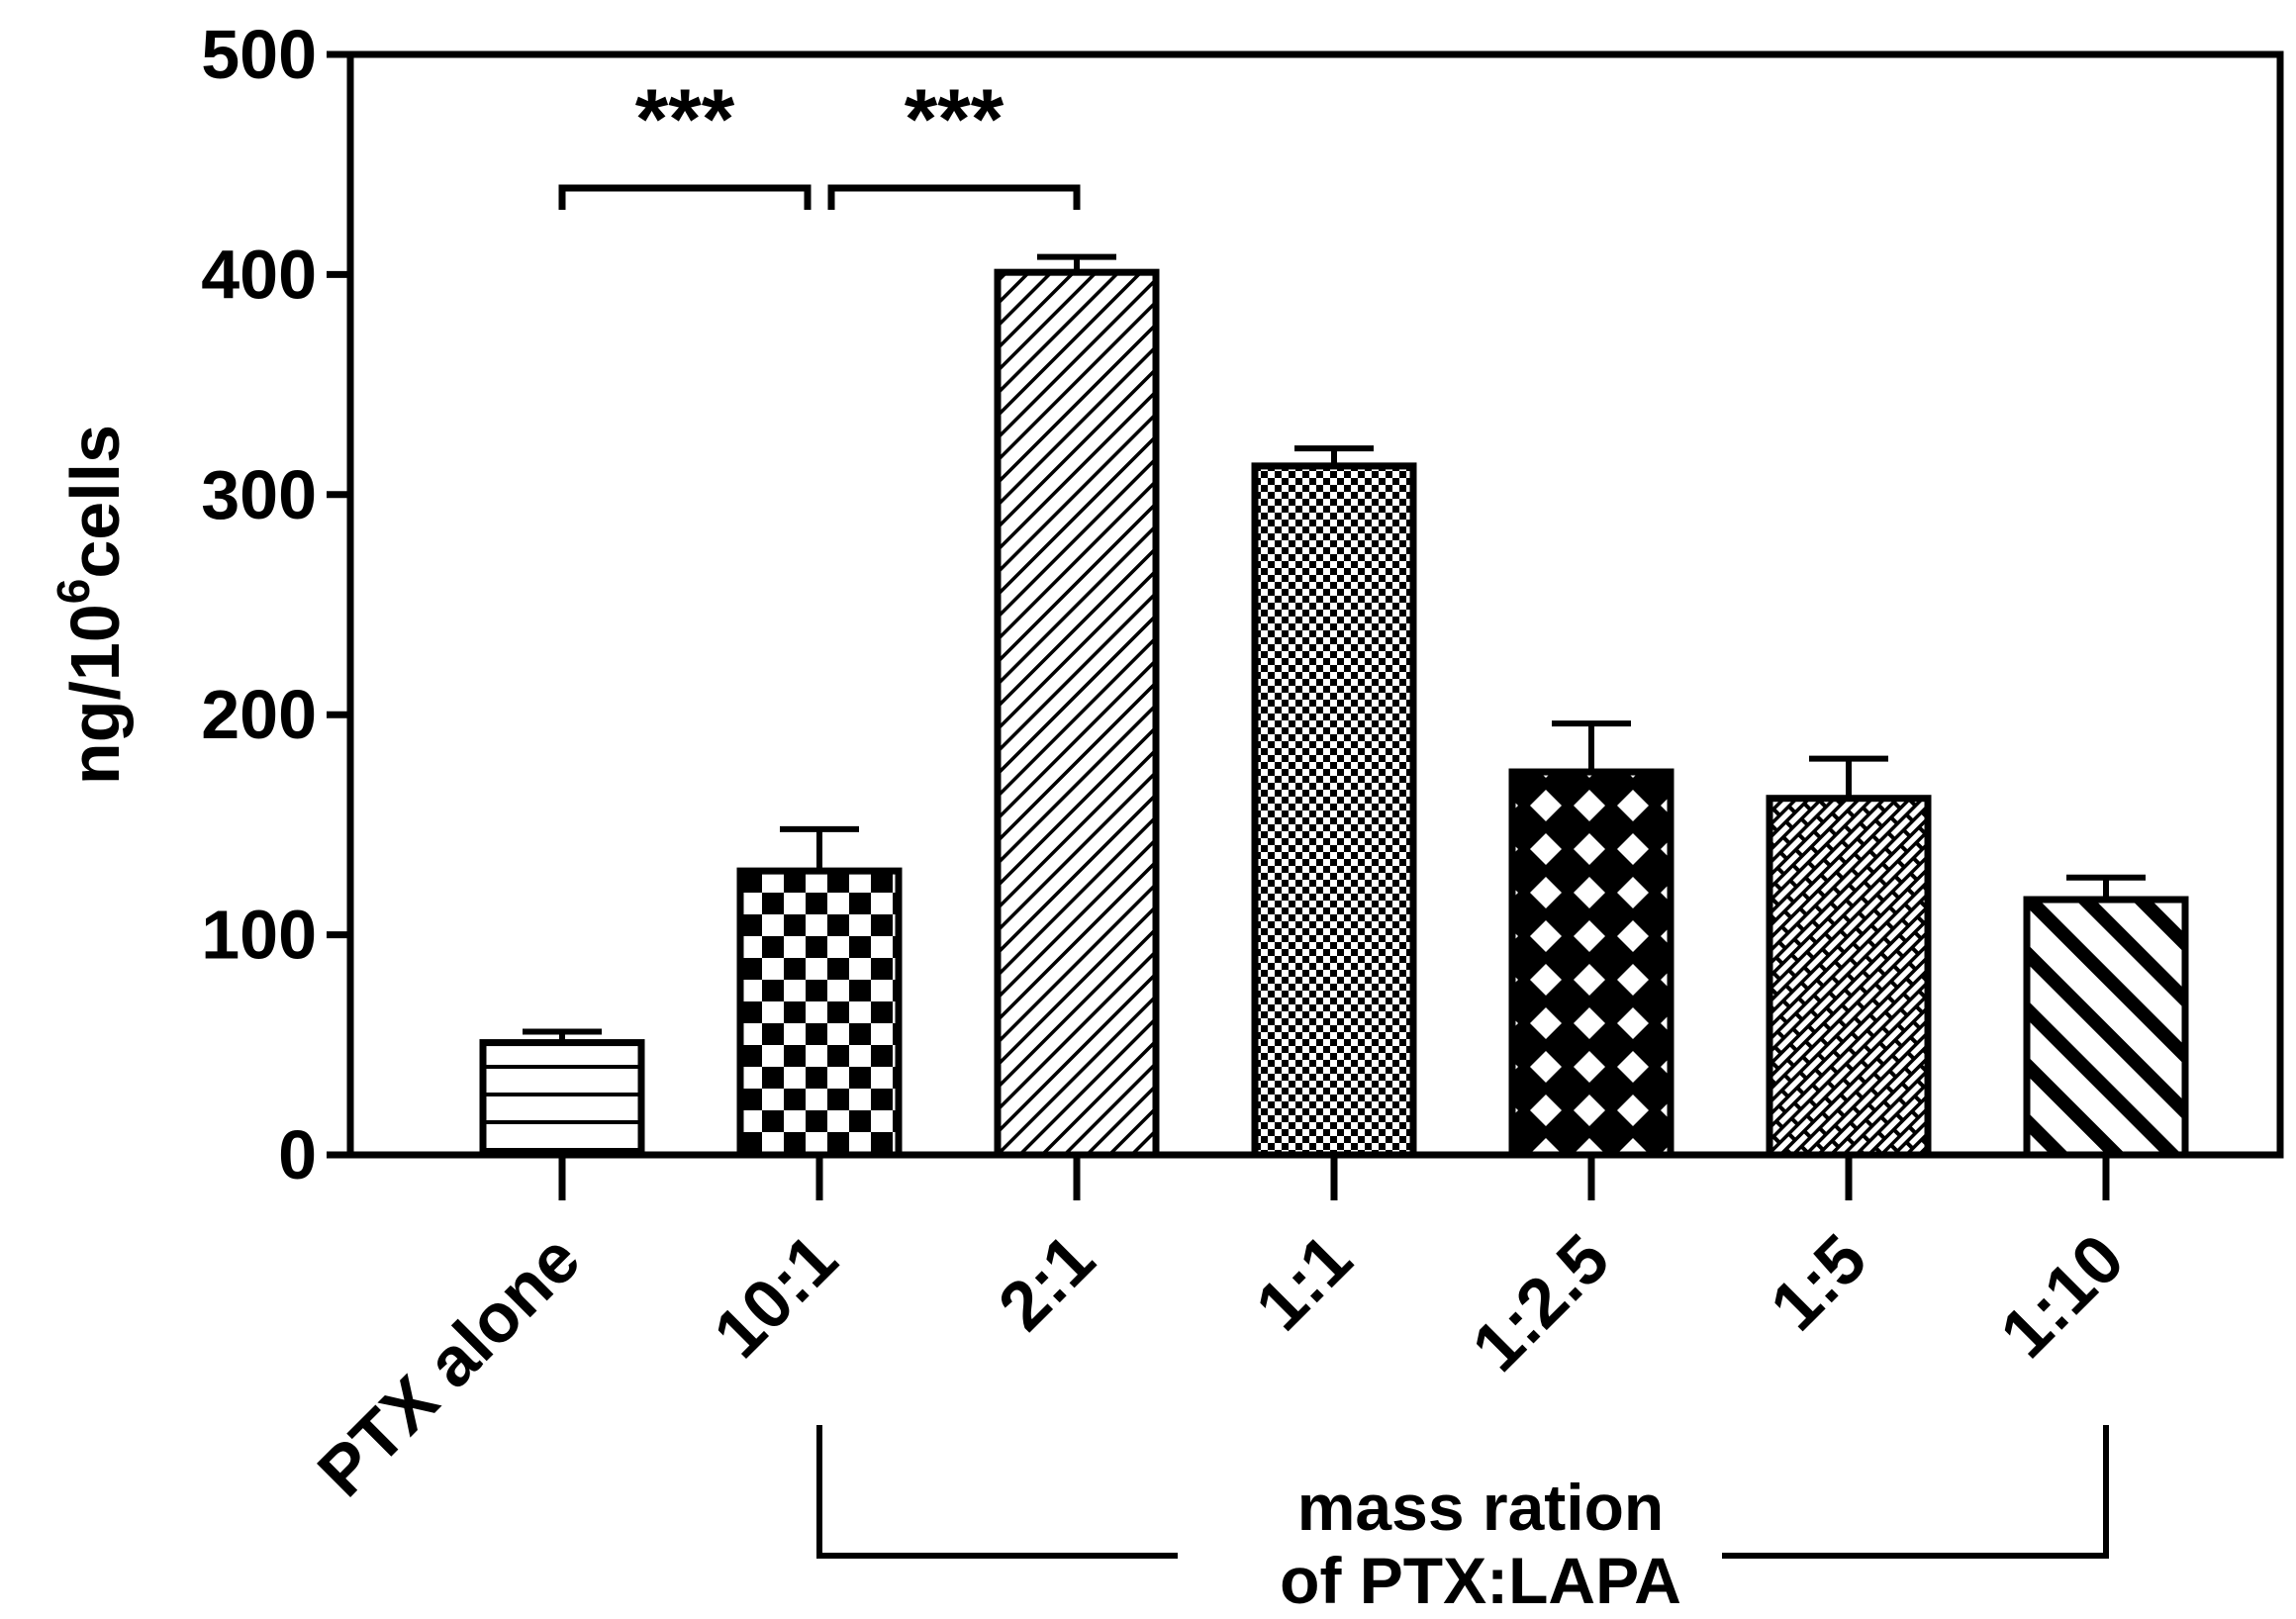 This screenshot has width=2296, height=1619. I want to click on y-axis-label-pre: ng/10, so click(95, 694).